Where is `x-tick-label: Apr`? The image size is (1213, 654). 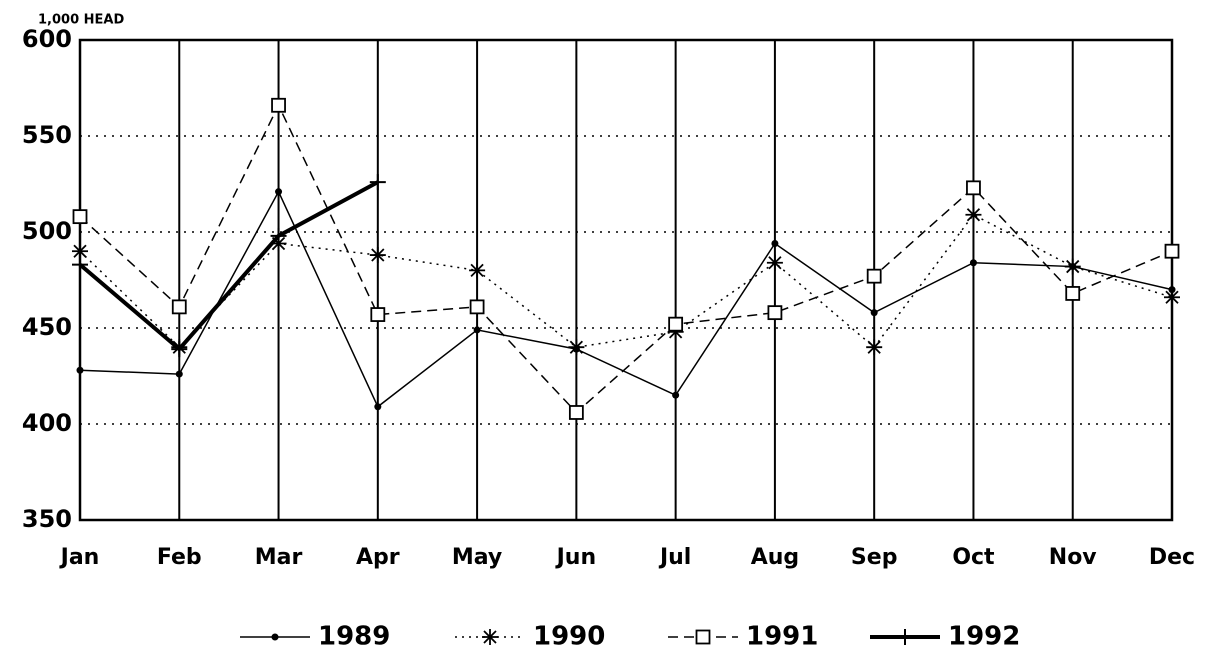
x-tick-label: Apr is located at coordinates (378, 557).